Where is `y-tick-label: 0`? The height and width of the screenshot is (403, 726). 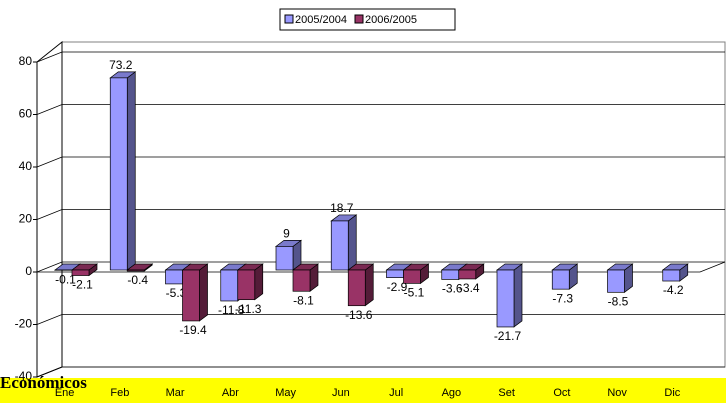
y-tick-label: 0 is located at coordinates (28, 271).